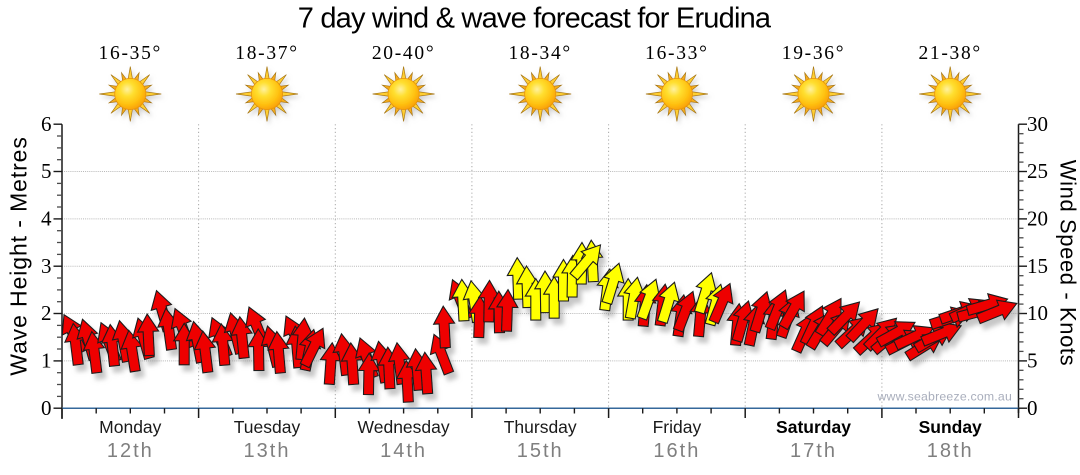  What do you see at coordinates (46, 219) in the screenshot?
I see `svg-text: 4` at bounding box center [46, 219].